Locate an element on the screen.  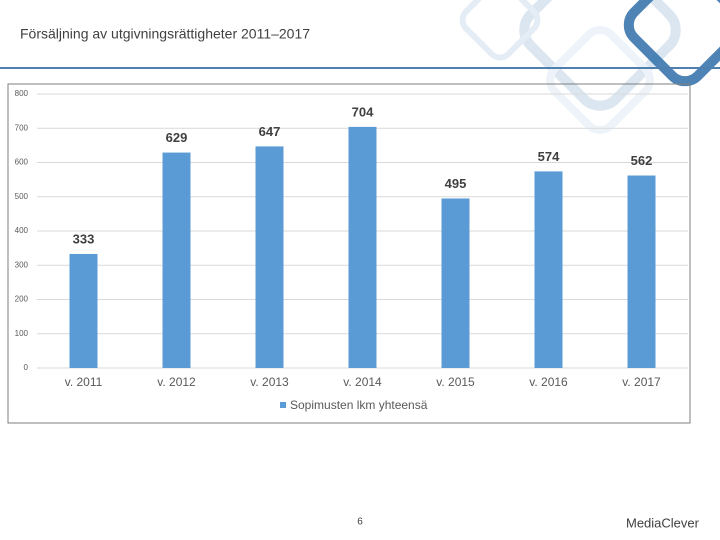
y-tick-label: 600 is located at coordinates (22, 162).